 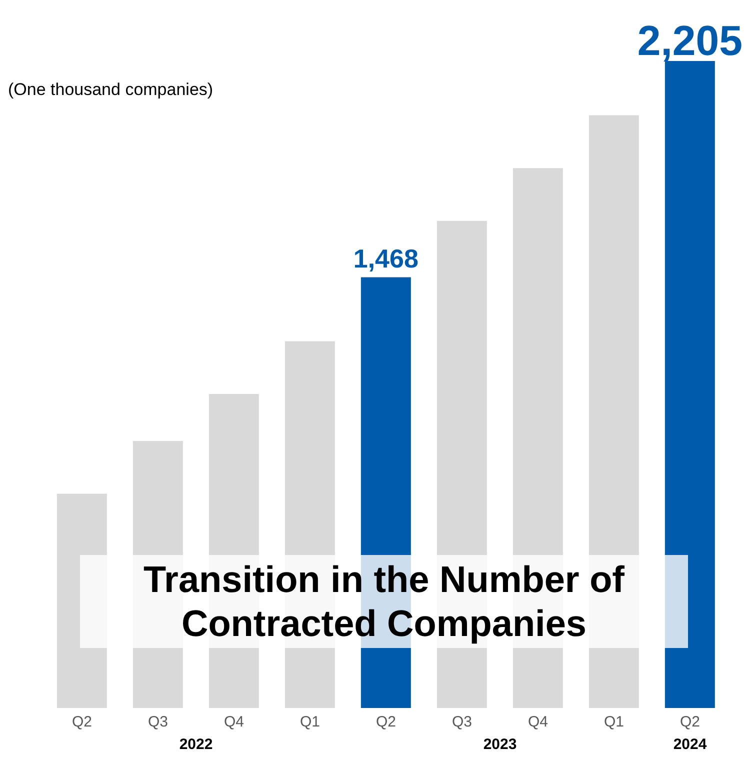 What do you see at coordinates (689, 384) in the screenshot?
I see `bar` at bounding box center [689, 384].